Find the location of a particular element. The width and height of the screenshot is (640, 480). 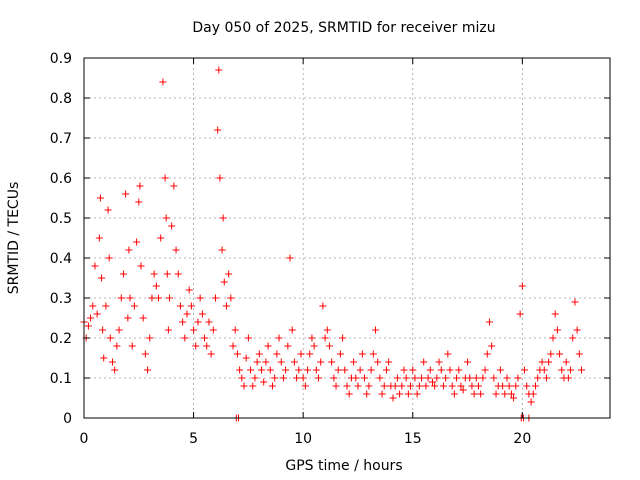

y-tick-label: 0.4 is located at coordinates (61, 259).